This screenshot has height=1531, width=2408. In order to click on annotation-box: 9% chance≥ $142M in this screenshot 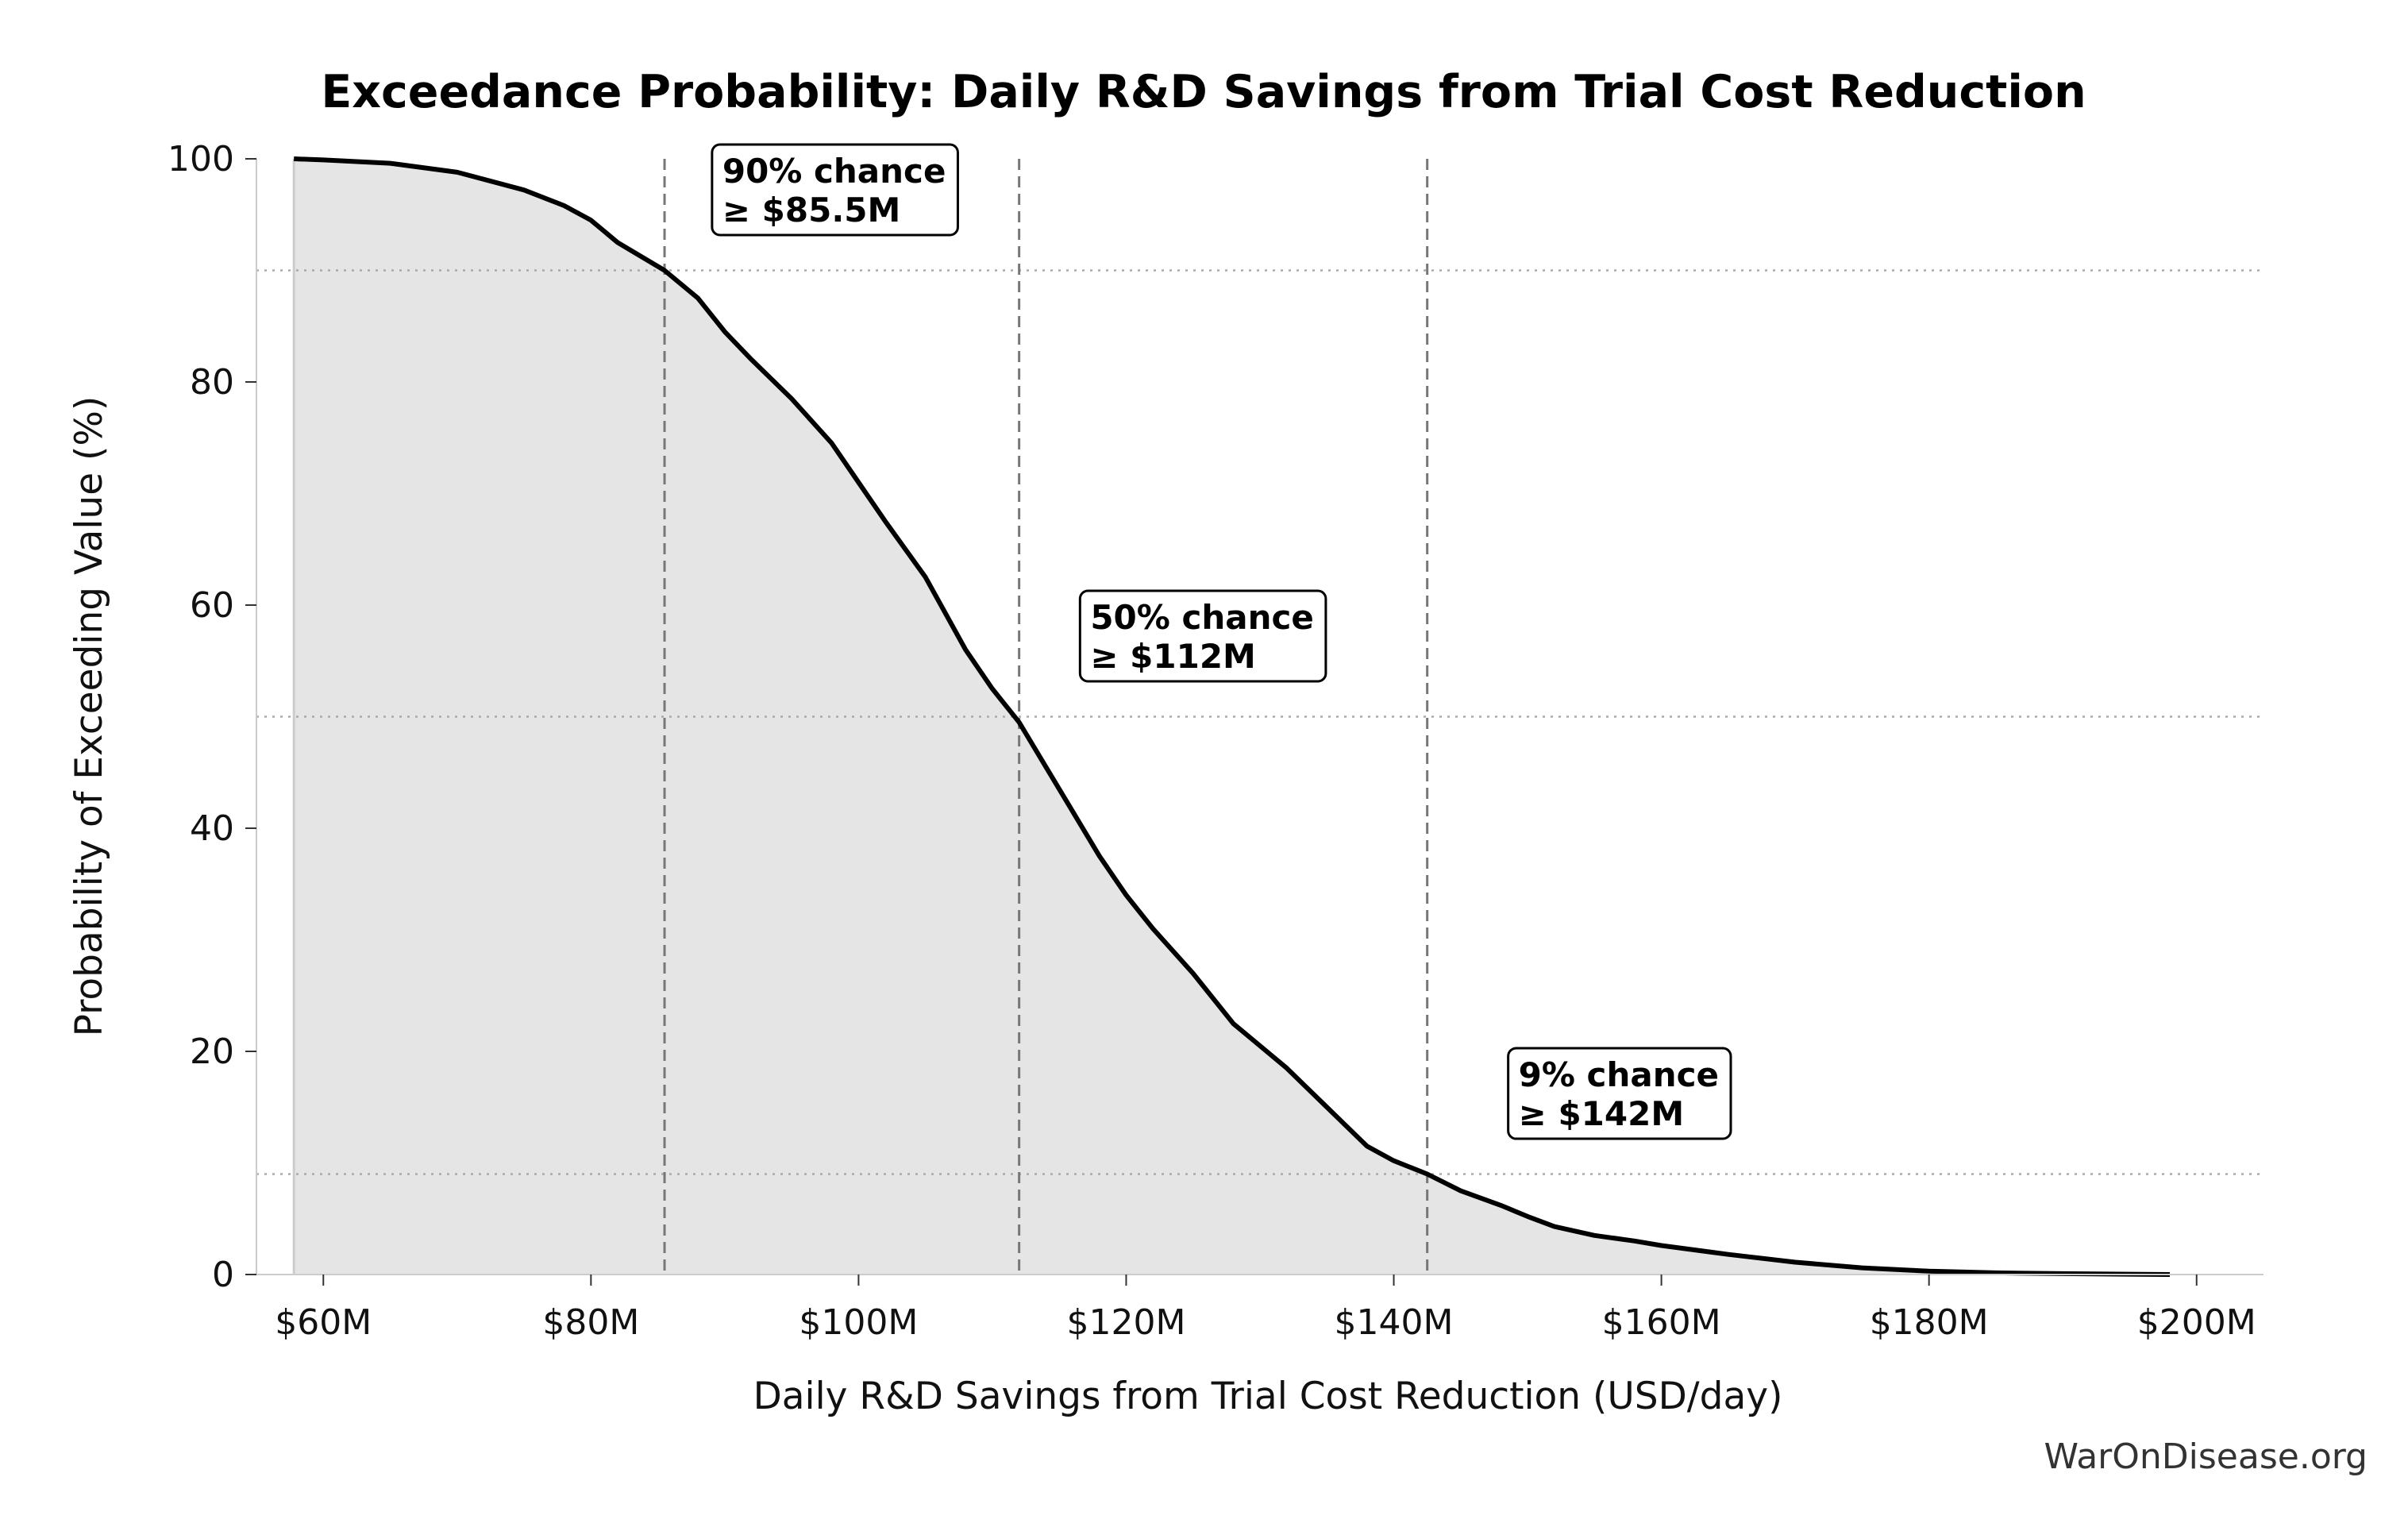, I will do `click(1620, 1093)`.